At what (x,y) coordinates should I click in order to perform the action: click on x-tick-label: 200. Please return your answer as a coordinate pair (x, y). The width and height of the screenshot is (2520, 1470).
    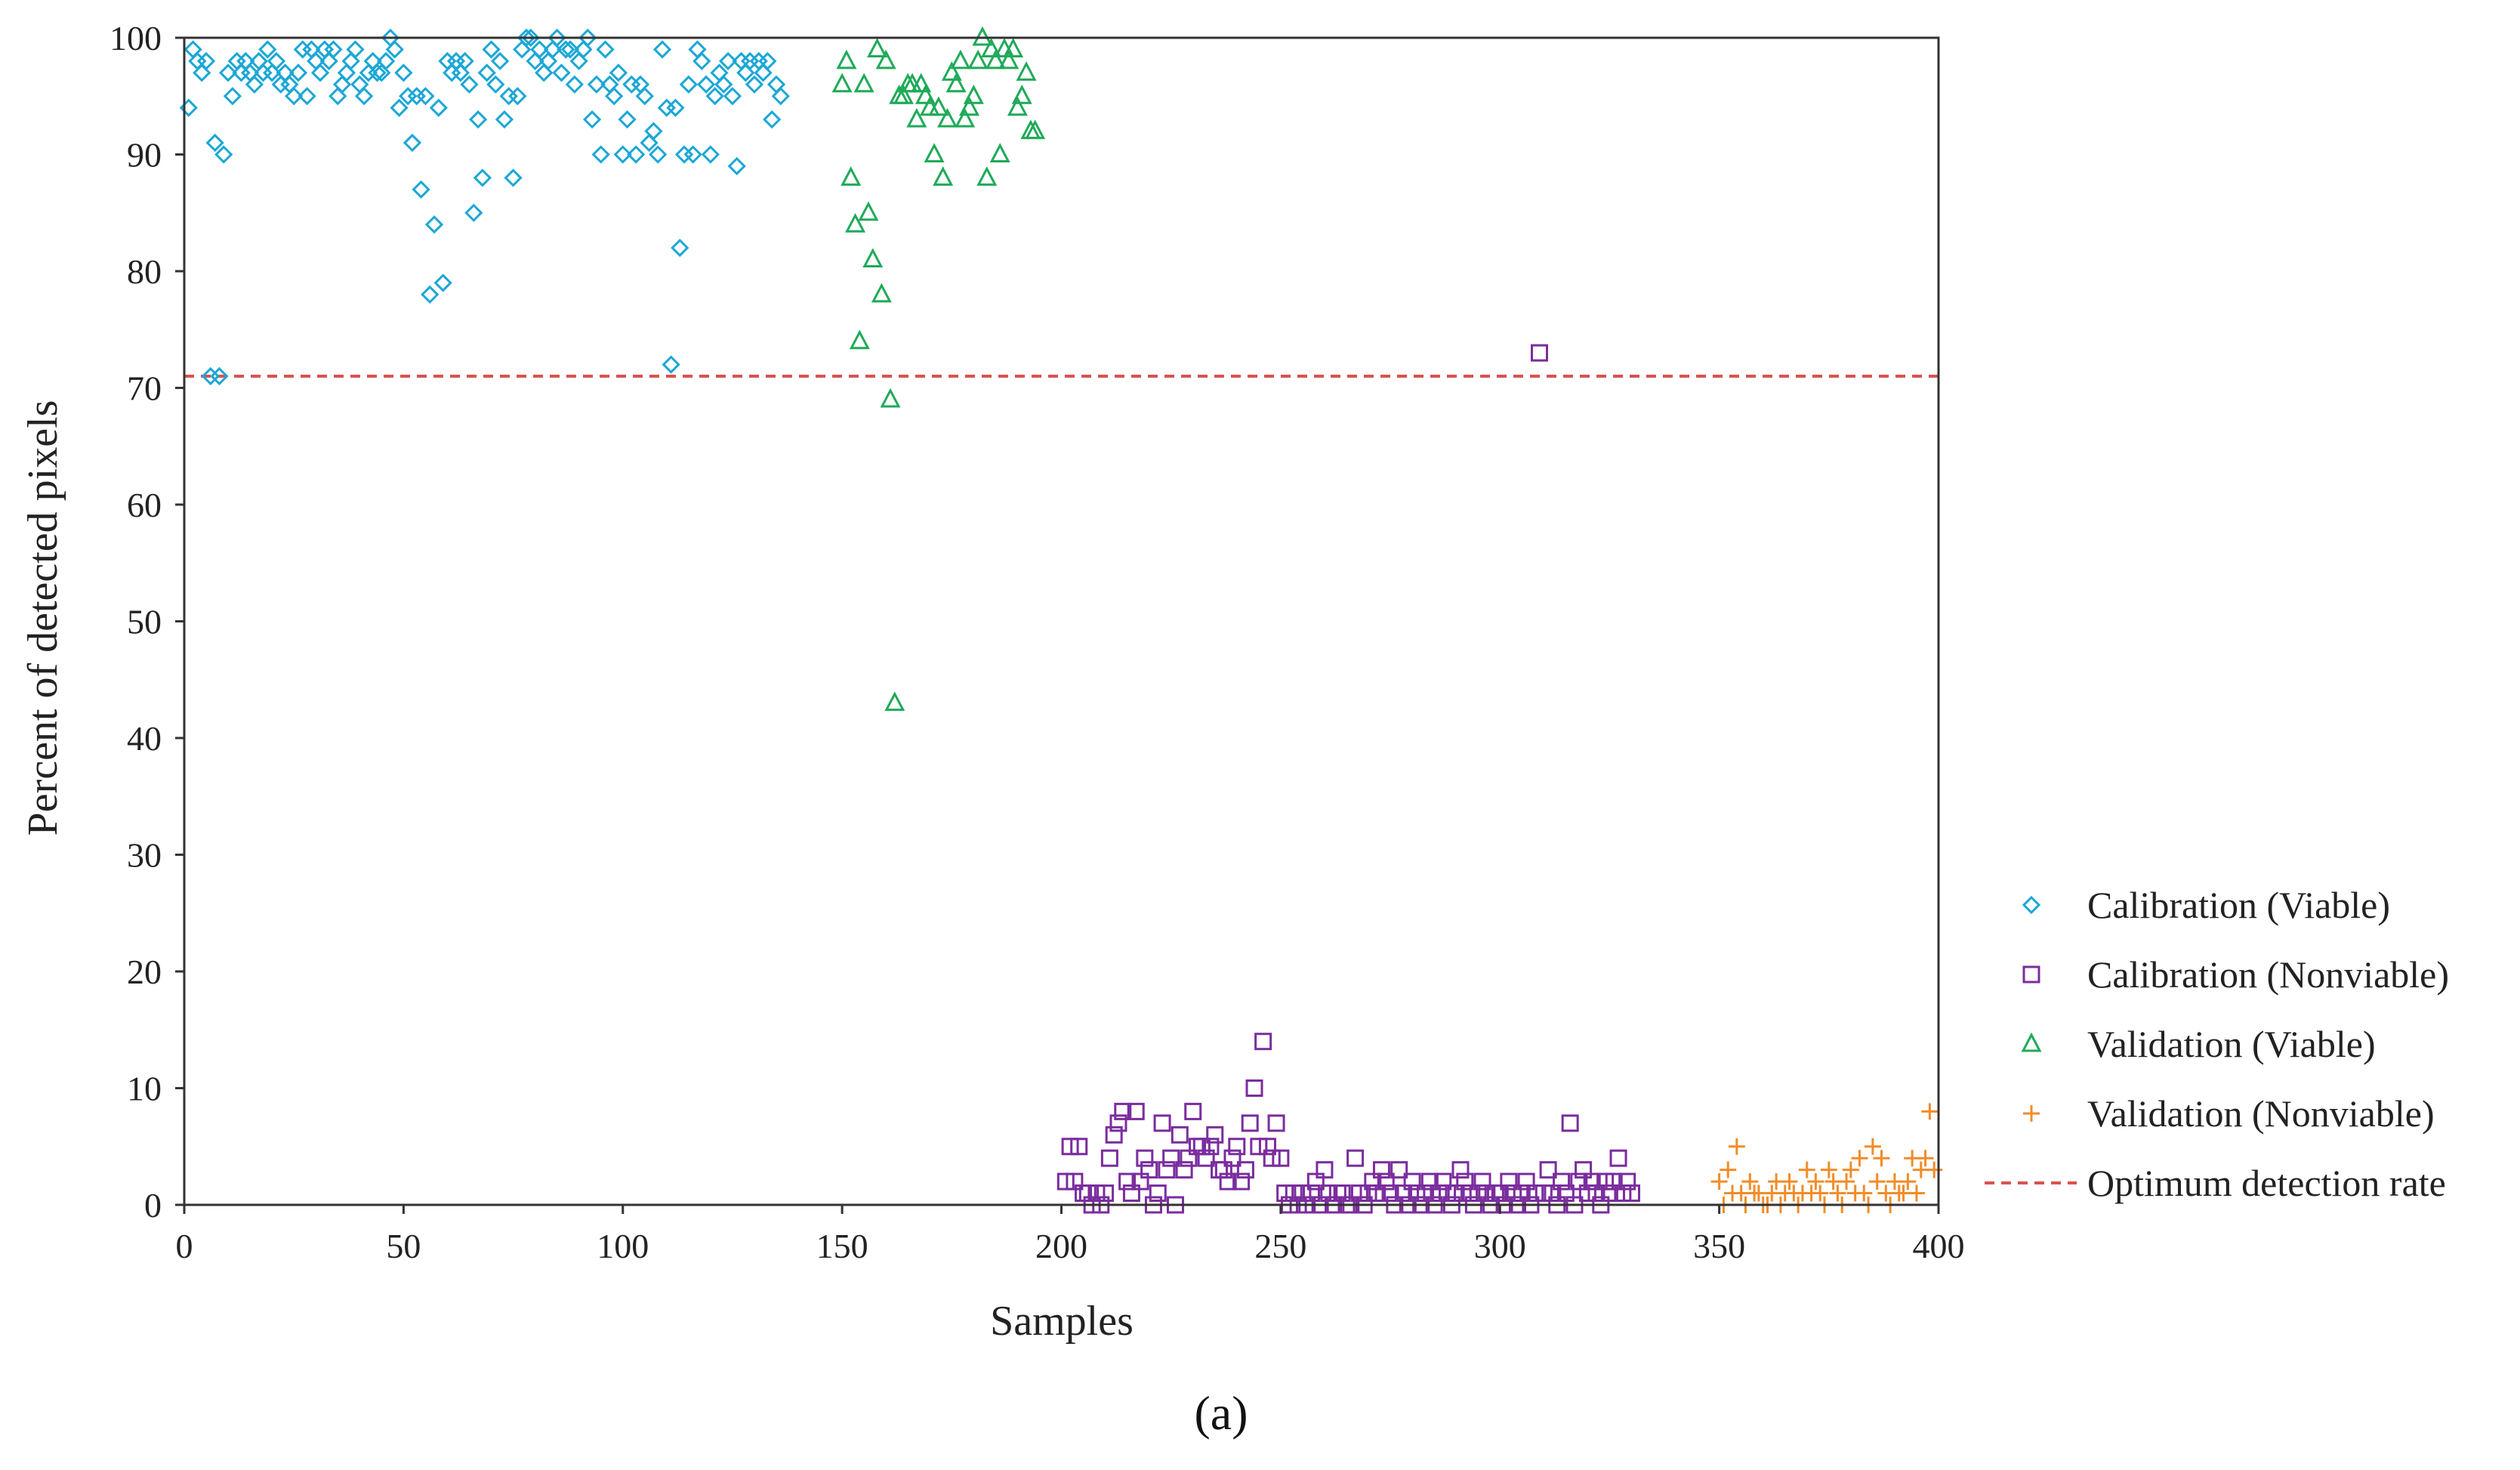
    Looking at the image, I should click on (1061, 1246).